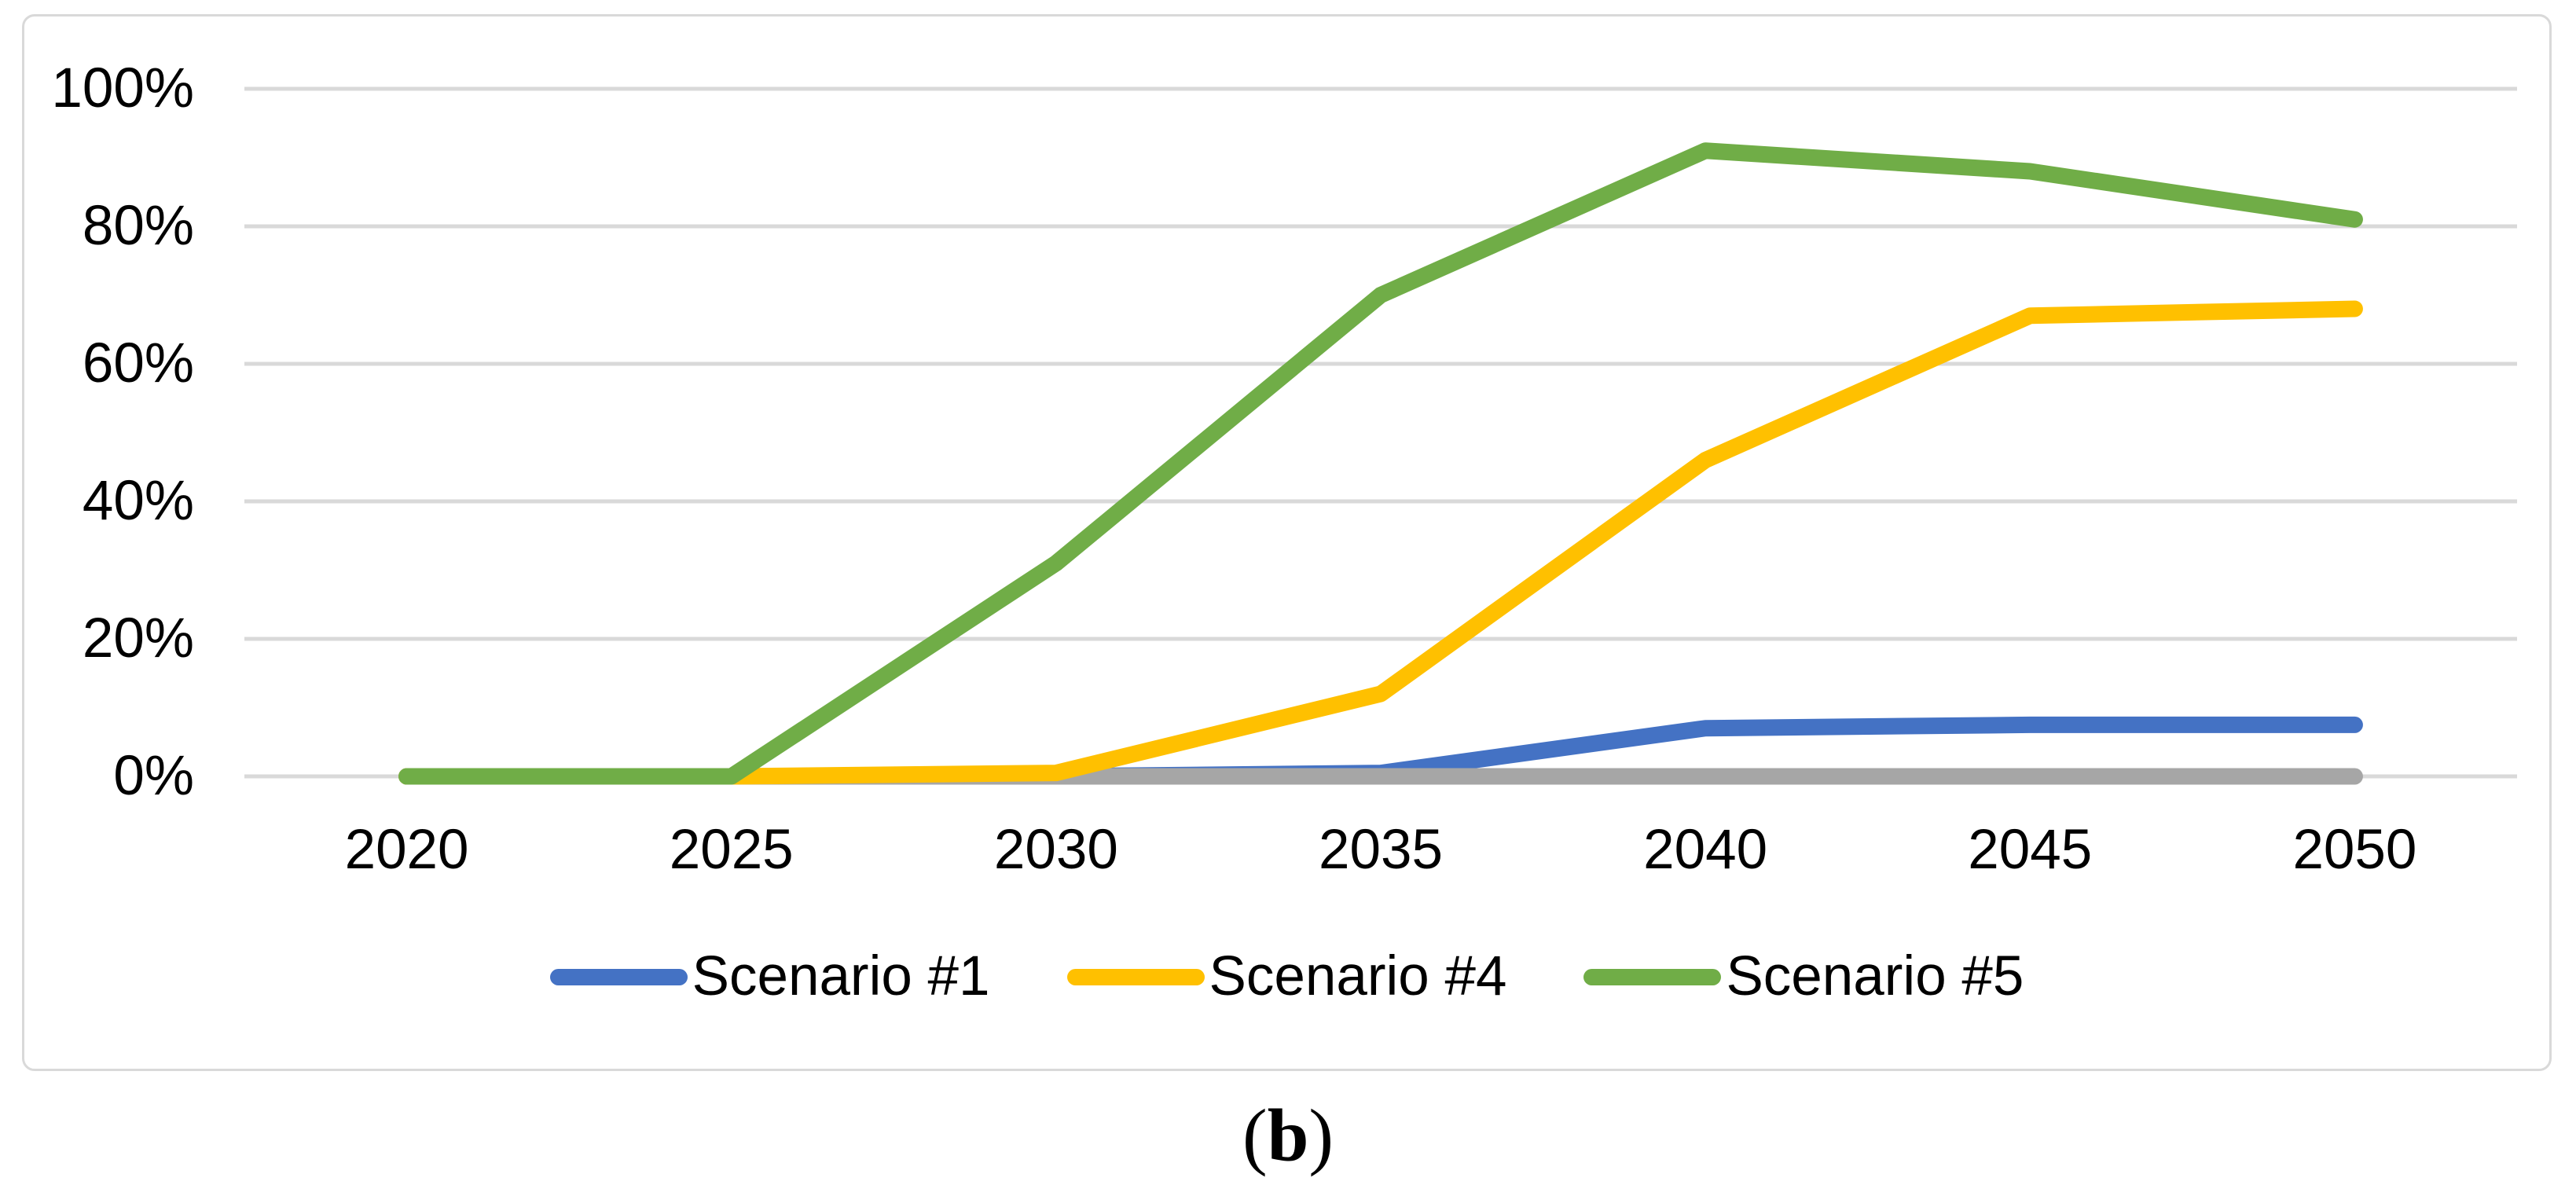 Image resolution: width=2576 pixels, height=1185 pixels. I want to click on chart-legend: Scenario #1 Scenario #4 Scenario #5, so click(1287, 977).